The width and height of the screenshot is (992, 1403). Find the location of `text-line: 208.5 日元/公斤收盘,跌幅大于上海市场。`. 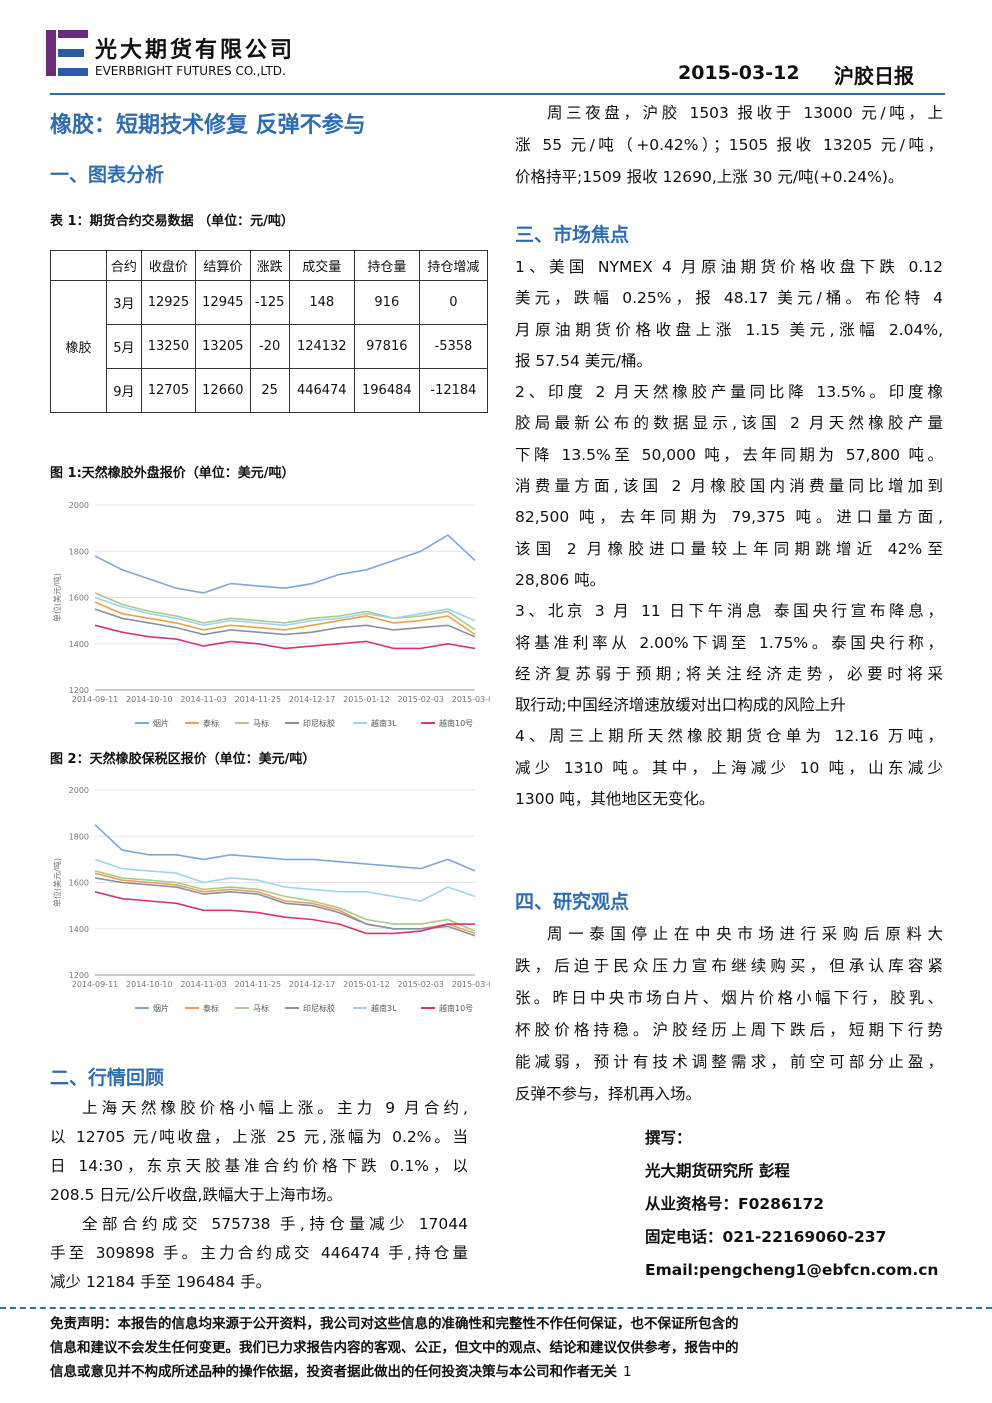

text-line: 208.5 日元/公斤收盘,跌幅大于上海市场。 is located at coordinates (196, 1195).